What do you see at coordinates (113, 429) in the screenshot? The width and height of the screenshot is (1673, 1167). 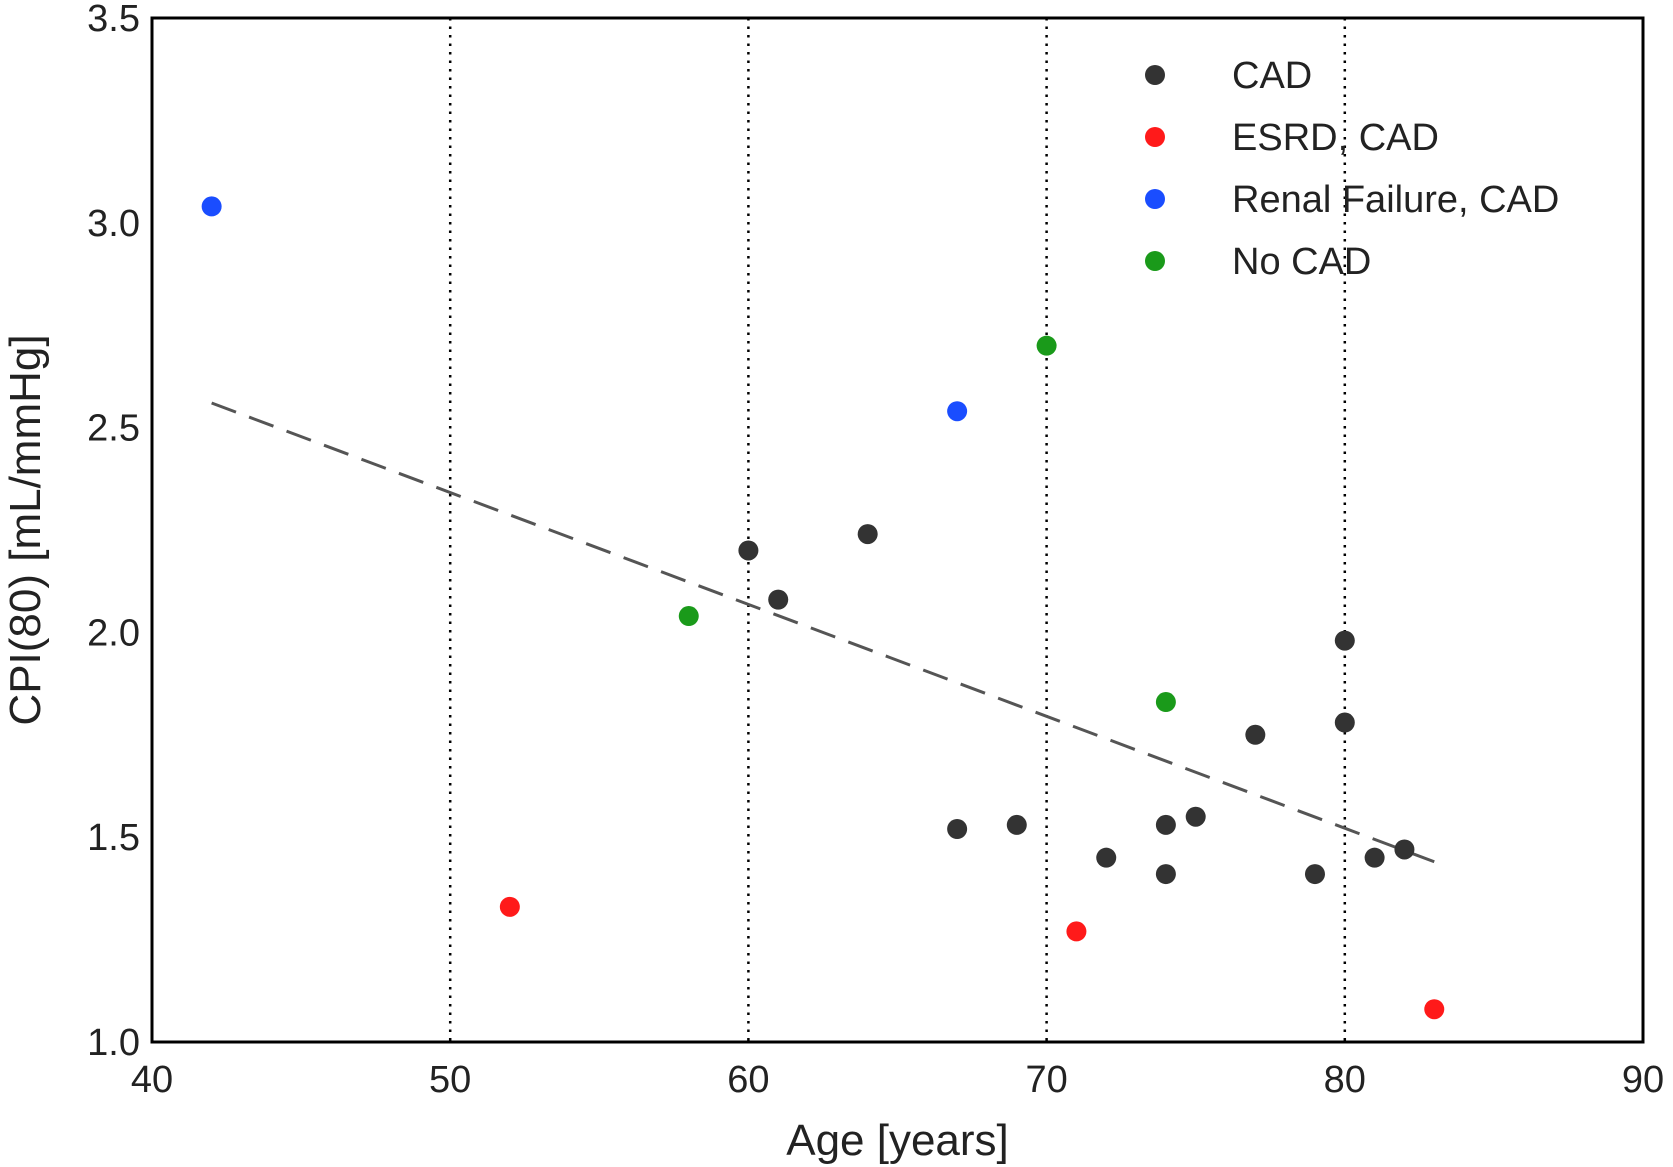 I see `y-tick-label: 2.5` at bounding box center [113, 429].